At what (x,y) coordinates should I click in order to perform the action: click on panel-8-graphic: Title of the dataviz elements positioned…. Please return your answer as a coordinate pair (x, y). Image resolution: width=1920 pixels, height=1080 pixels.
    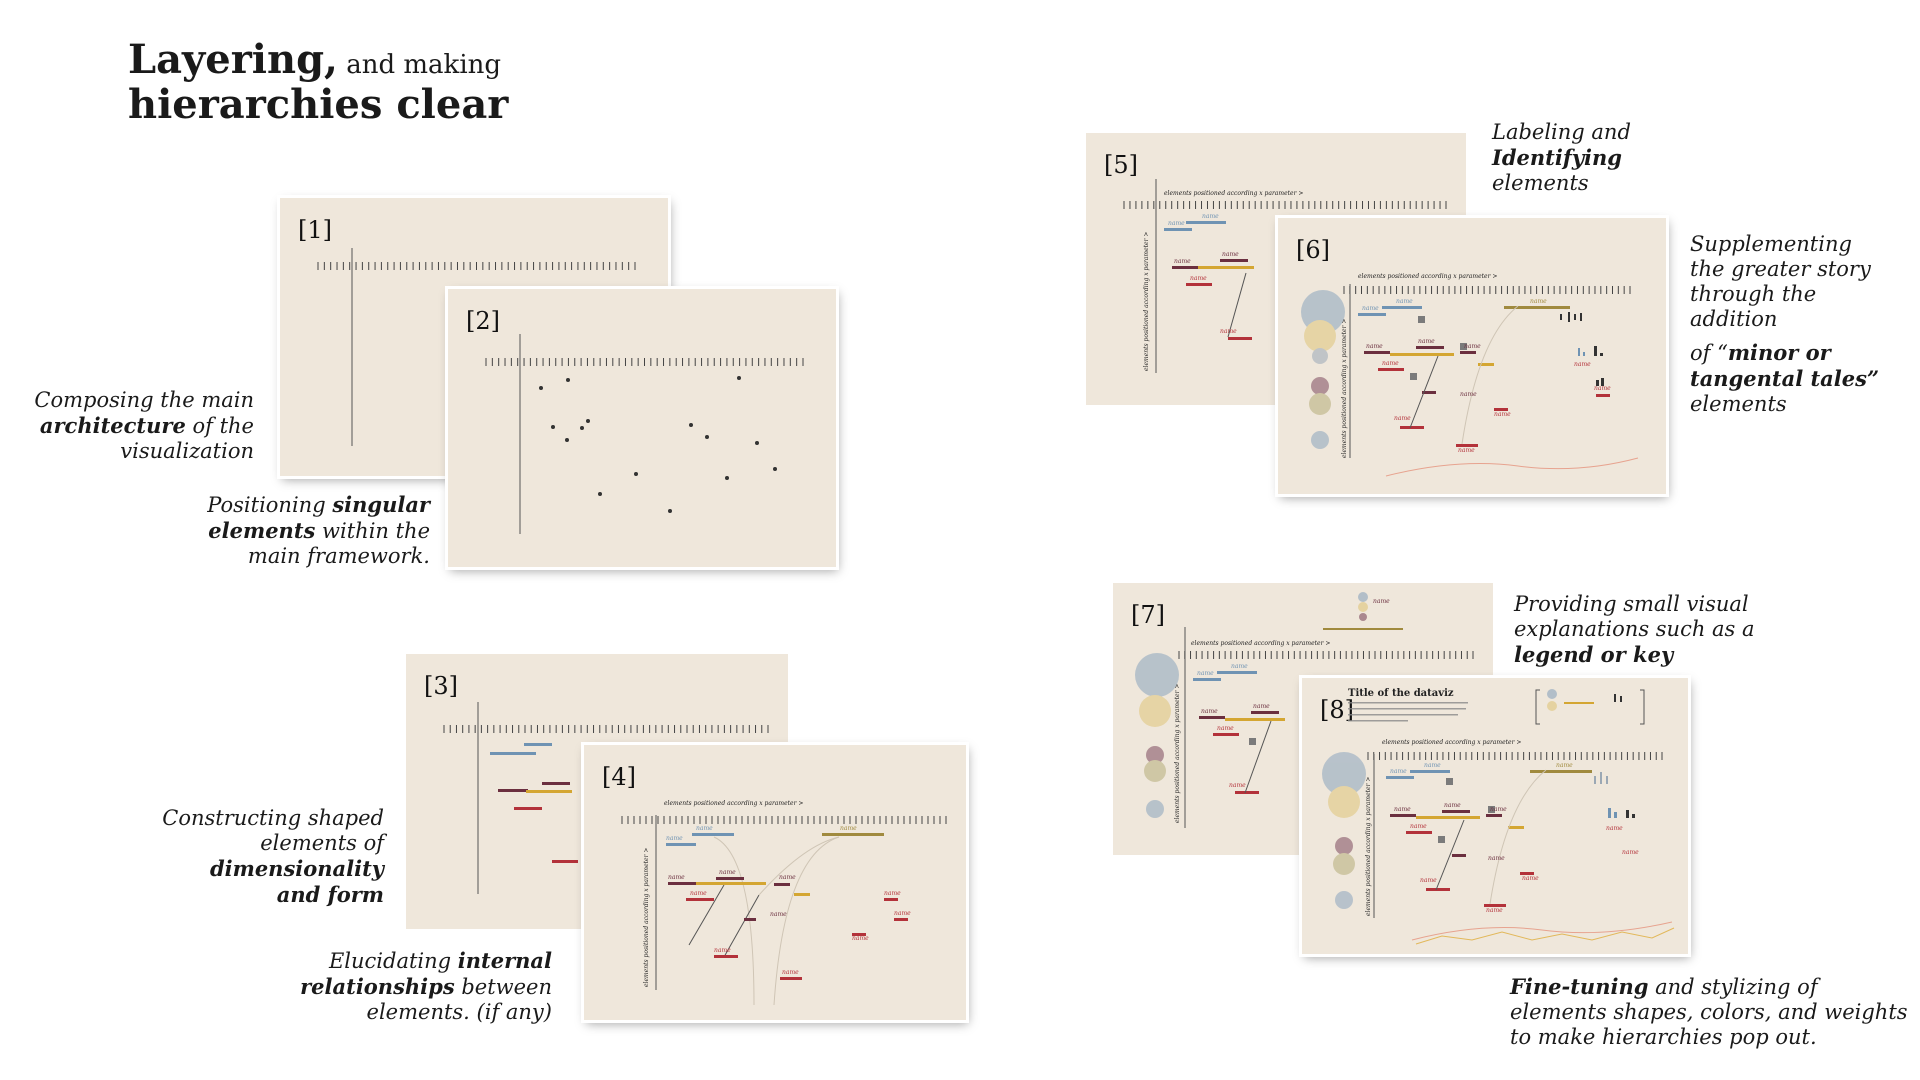
    Looking at the image, I should click on (1498, 816).